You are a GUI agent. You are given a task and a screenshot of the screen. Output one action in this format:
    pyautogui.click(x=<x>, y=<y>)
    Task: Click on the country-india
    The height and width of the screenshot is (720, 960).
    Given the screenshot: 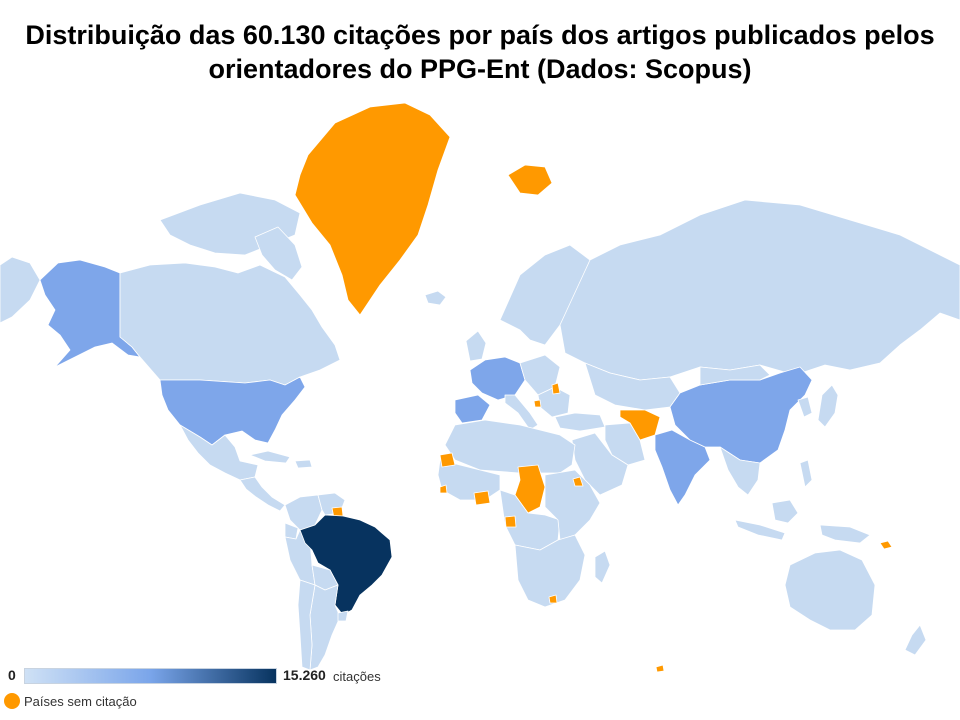 What is the action you would take?
    pyautogui.click(x=682, y=467)
    